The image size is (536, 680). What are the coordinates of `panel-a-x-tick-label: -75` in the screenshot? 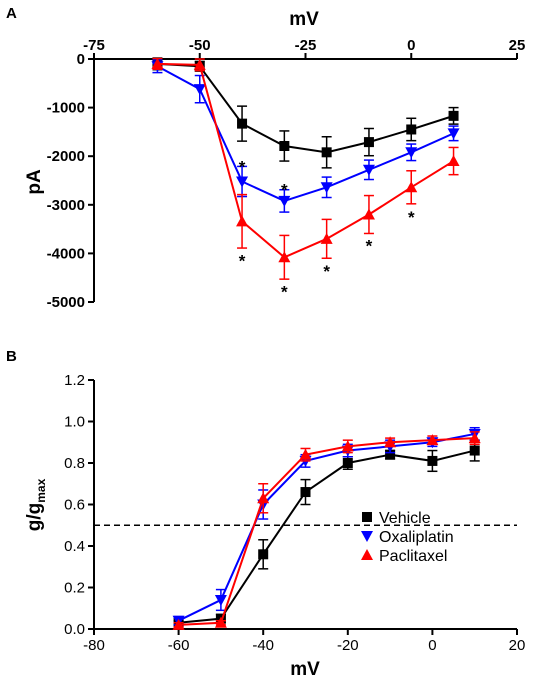 It's located at (94, 45).